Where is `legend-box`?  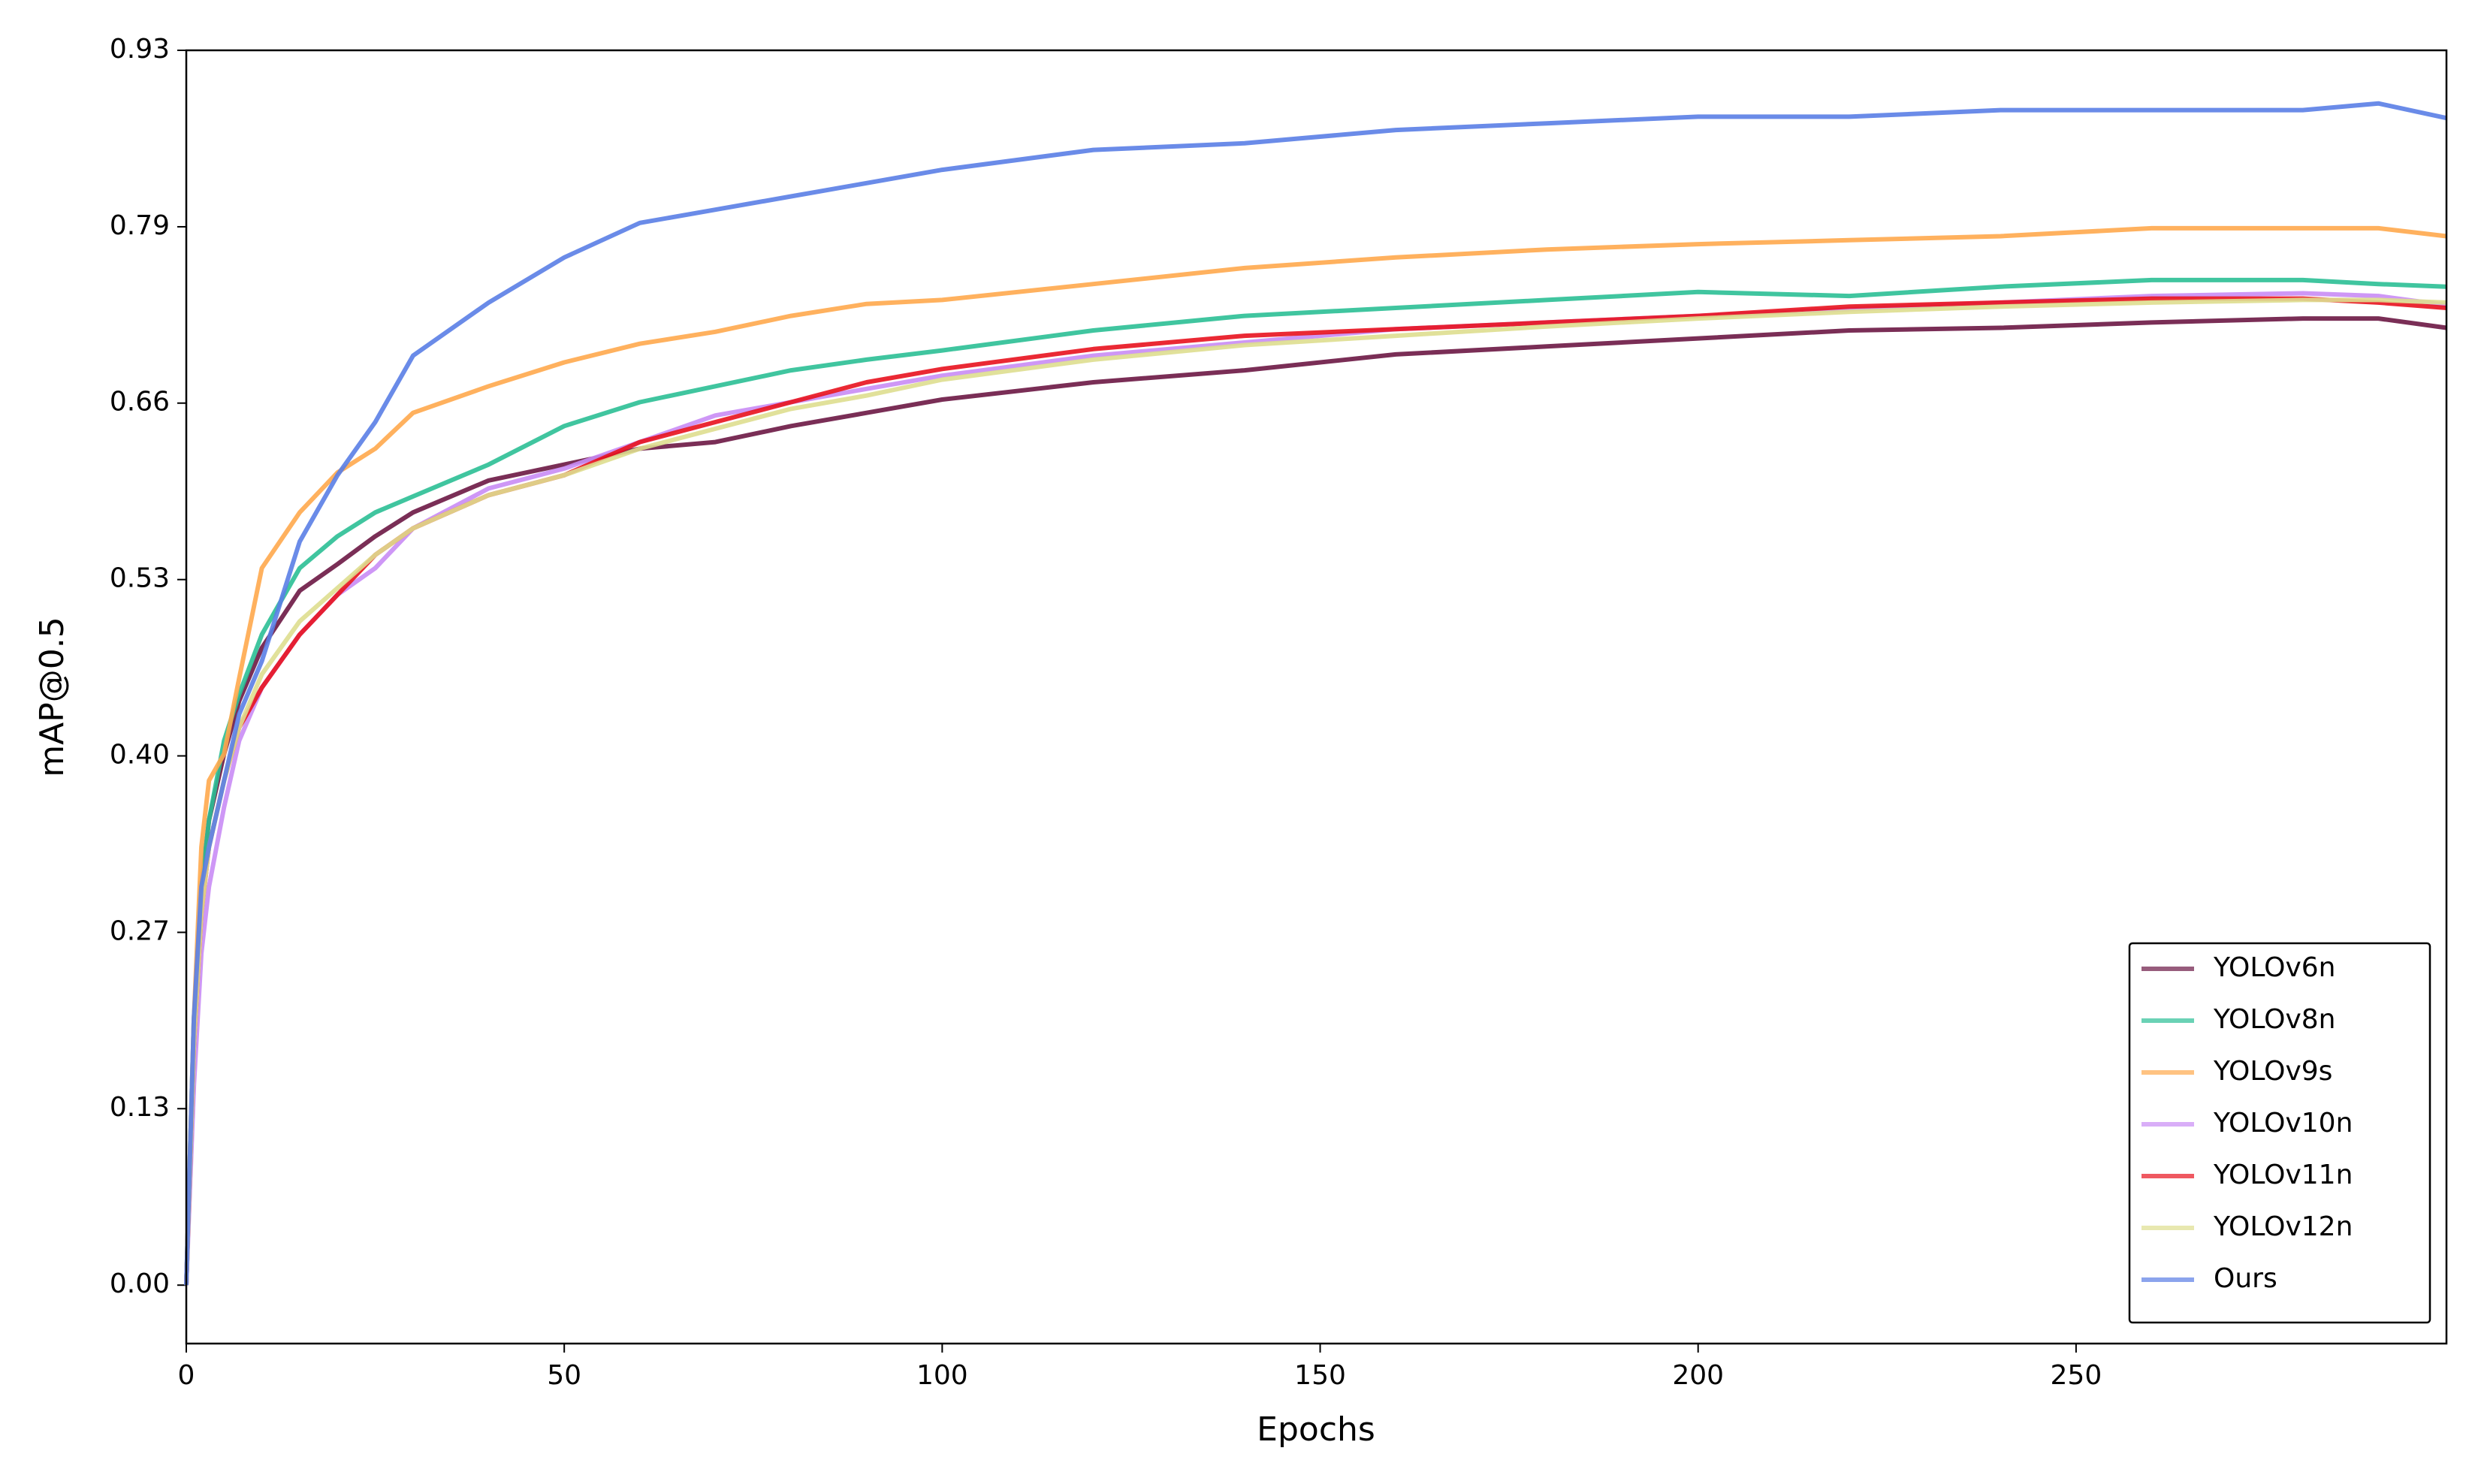 legend-box is located at coordinates (2279, 1133).